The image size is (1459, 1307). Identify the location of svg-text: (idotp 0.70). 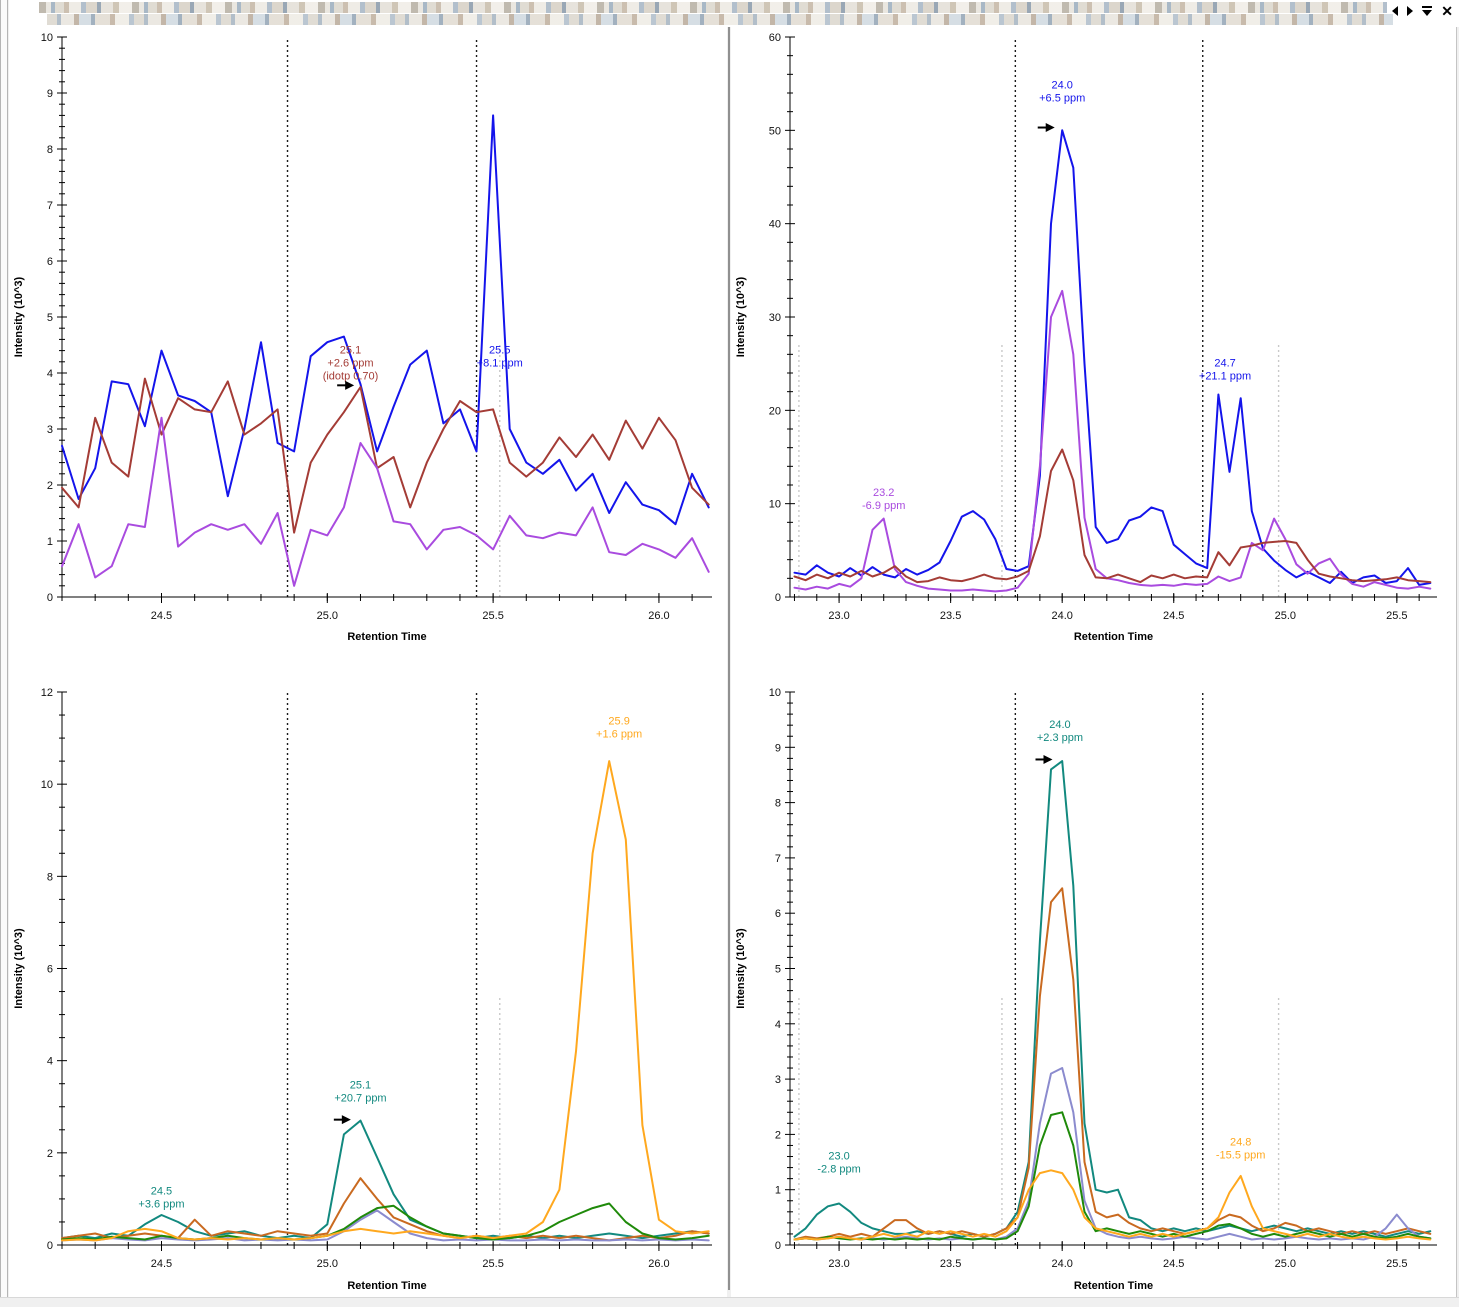
(351, 376).